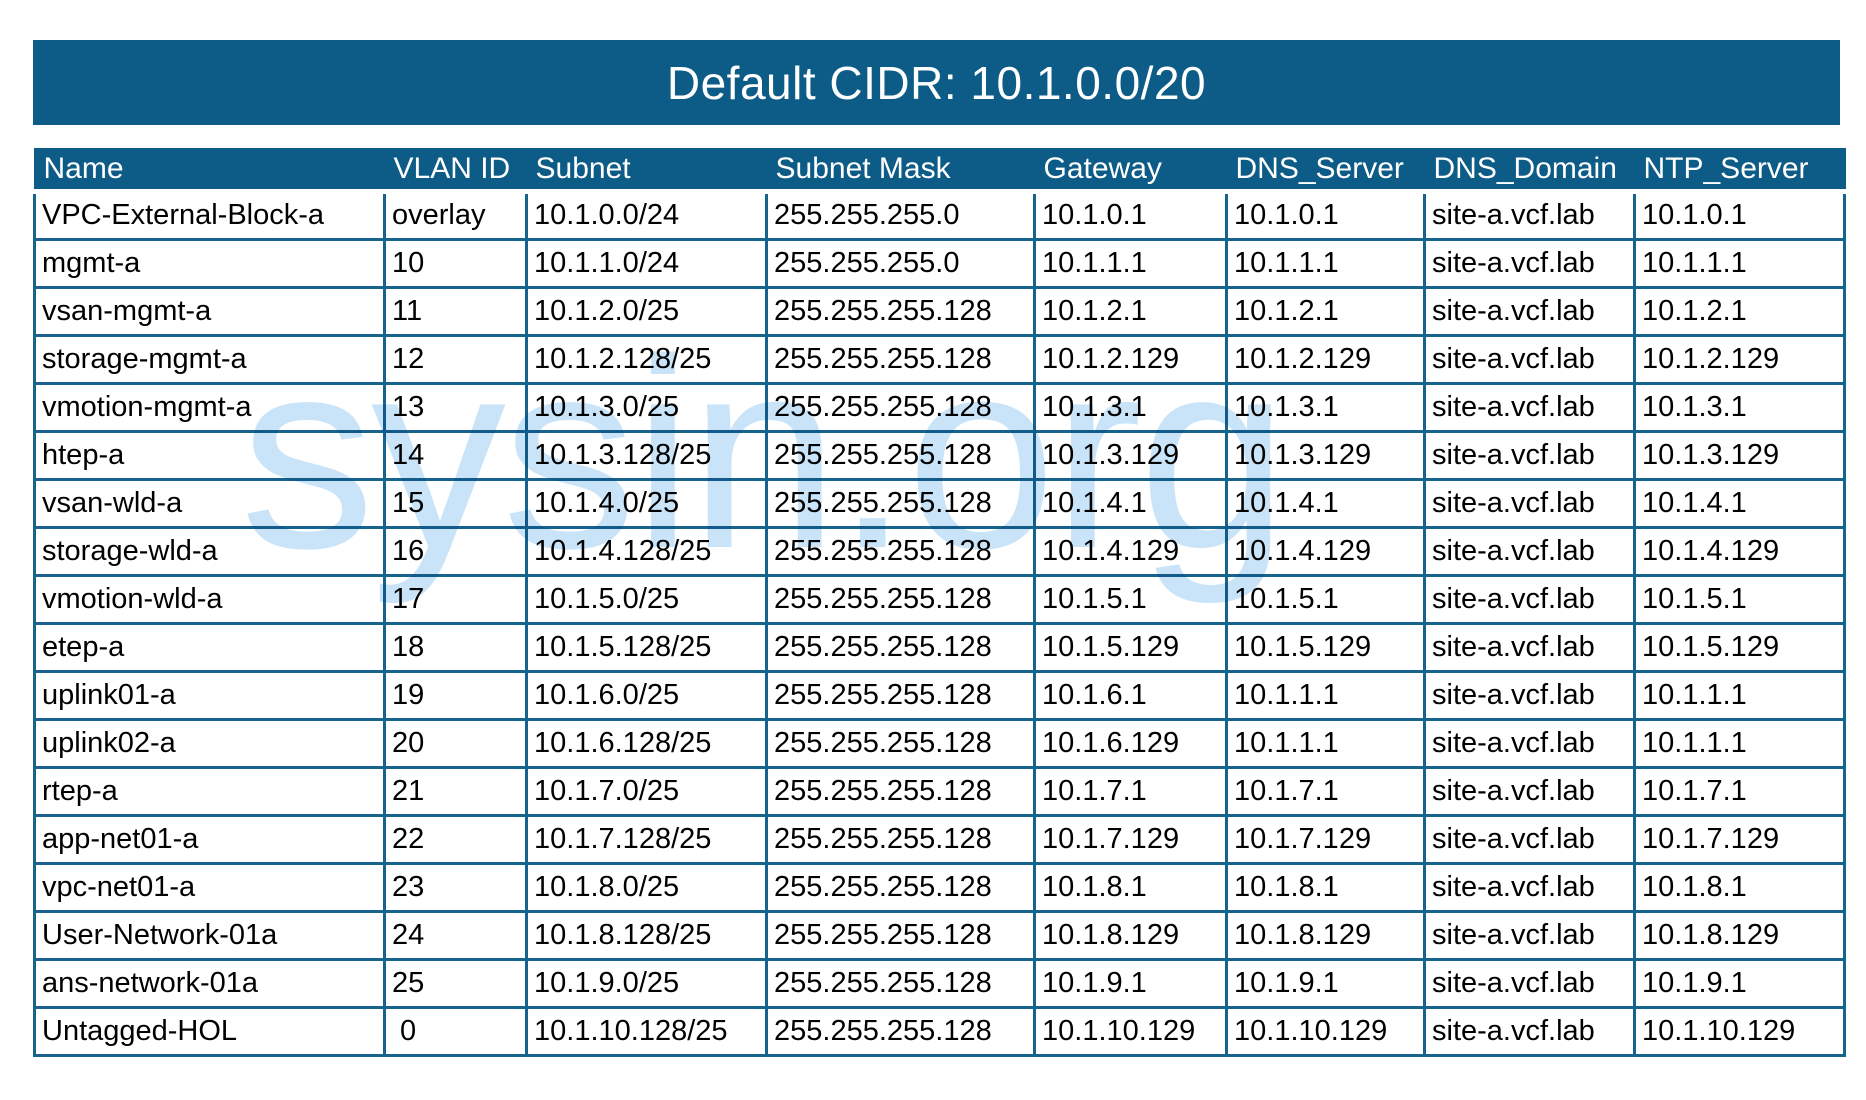 This screenshot has width=1866, height=1100. I want to click on table-cell: ans-network-01a, so click(209, 983).